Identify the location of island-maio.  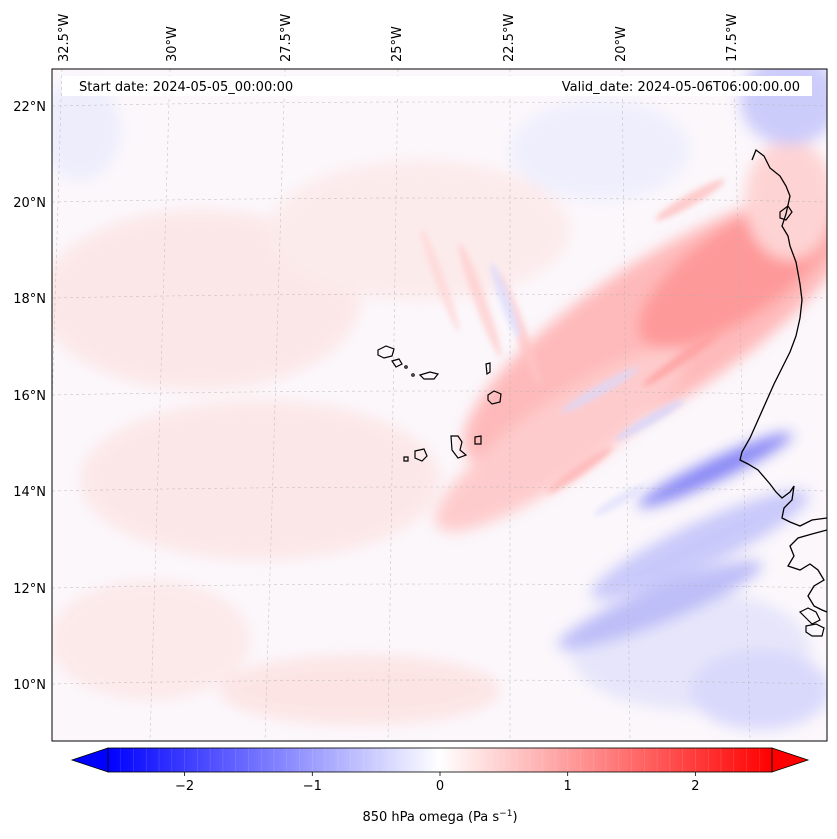
(478, 440).